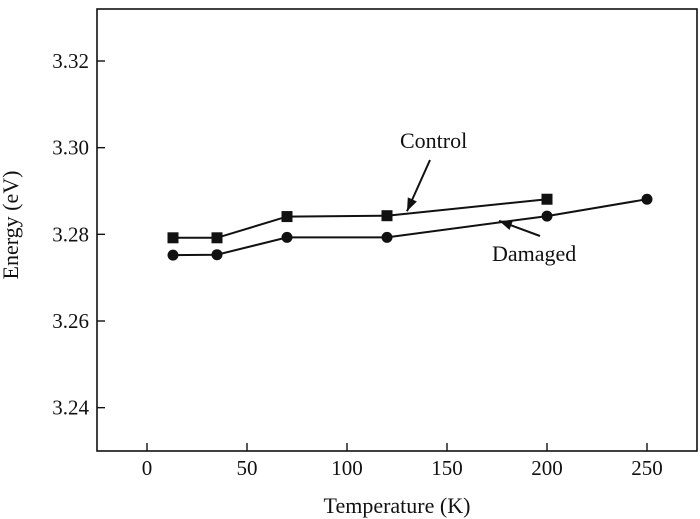 Image resolution: width=700 pixels, height=519 pixels. I want to click on x-tick-label: 100, so click(347, 468).